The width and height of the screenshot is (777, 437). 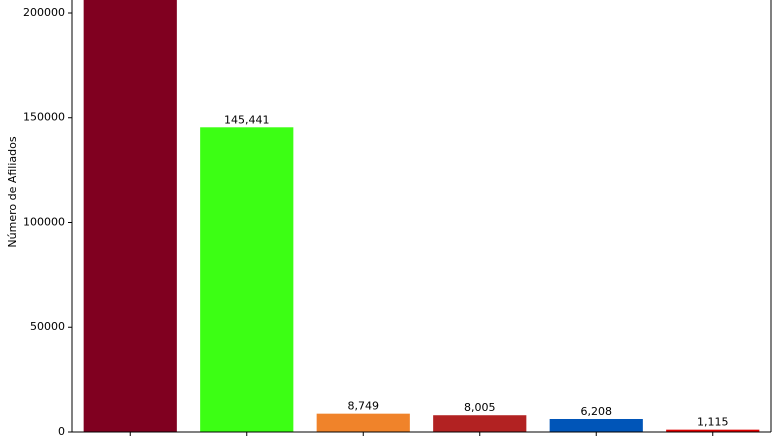 I want to click on value-label: 8,749, so click(x=364, y=406).